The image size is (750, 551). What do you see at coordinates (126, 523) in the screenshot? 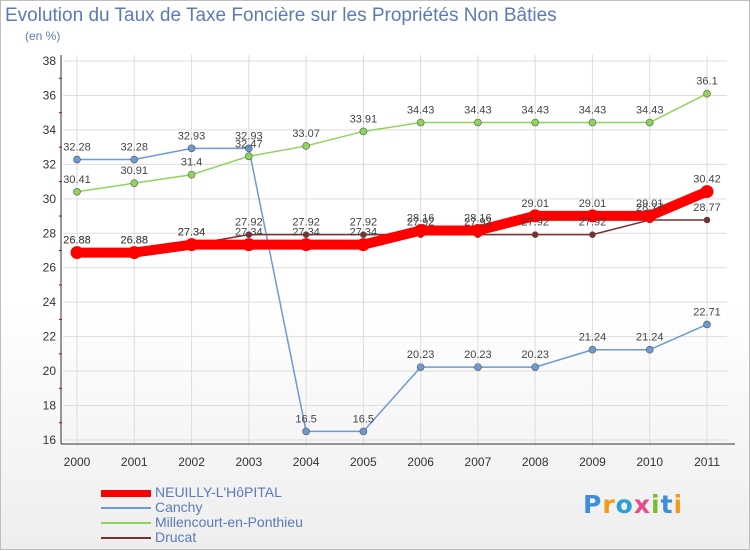
I see `legend-swatch-millencourt-en-ponthieu` at bounding box center [126, 523].